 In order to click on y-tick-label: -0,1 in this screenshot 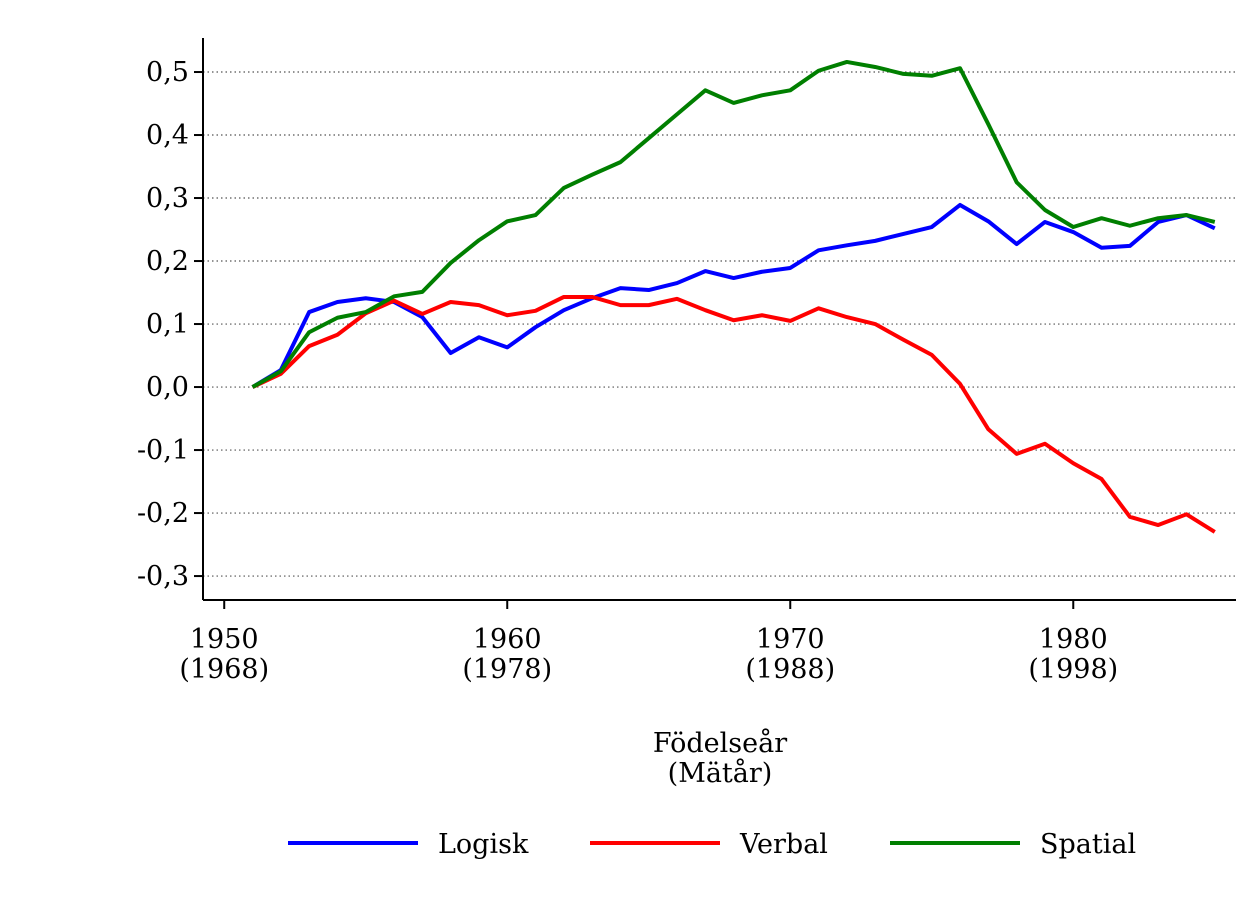, I will do `click(163, 450)`.